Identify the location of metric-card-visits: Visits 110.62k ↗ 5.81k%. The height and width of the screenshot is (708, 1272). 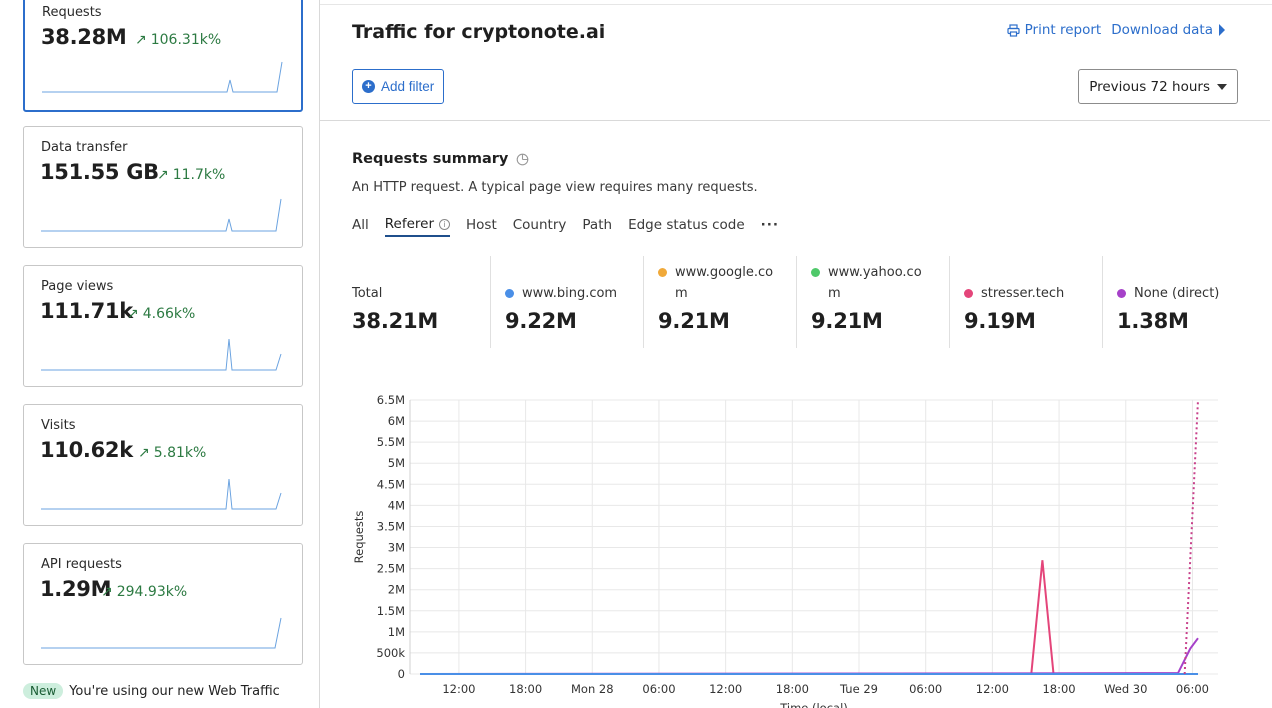
(163, 465).